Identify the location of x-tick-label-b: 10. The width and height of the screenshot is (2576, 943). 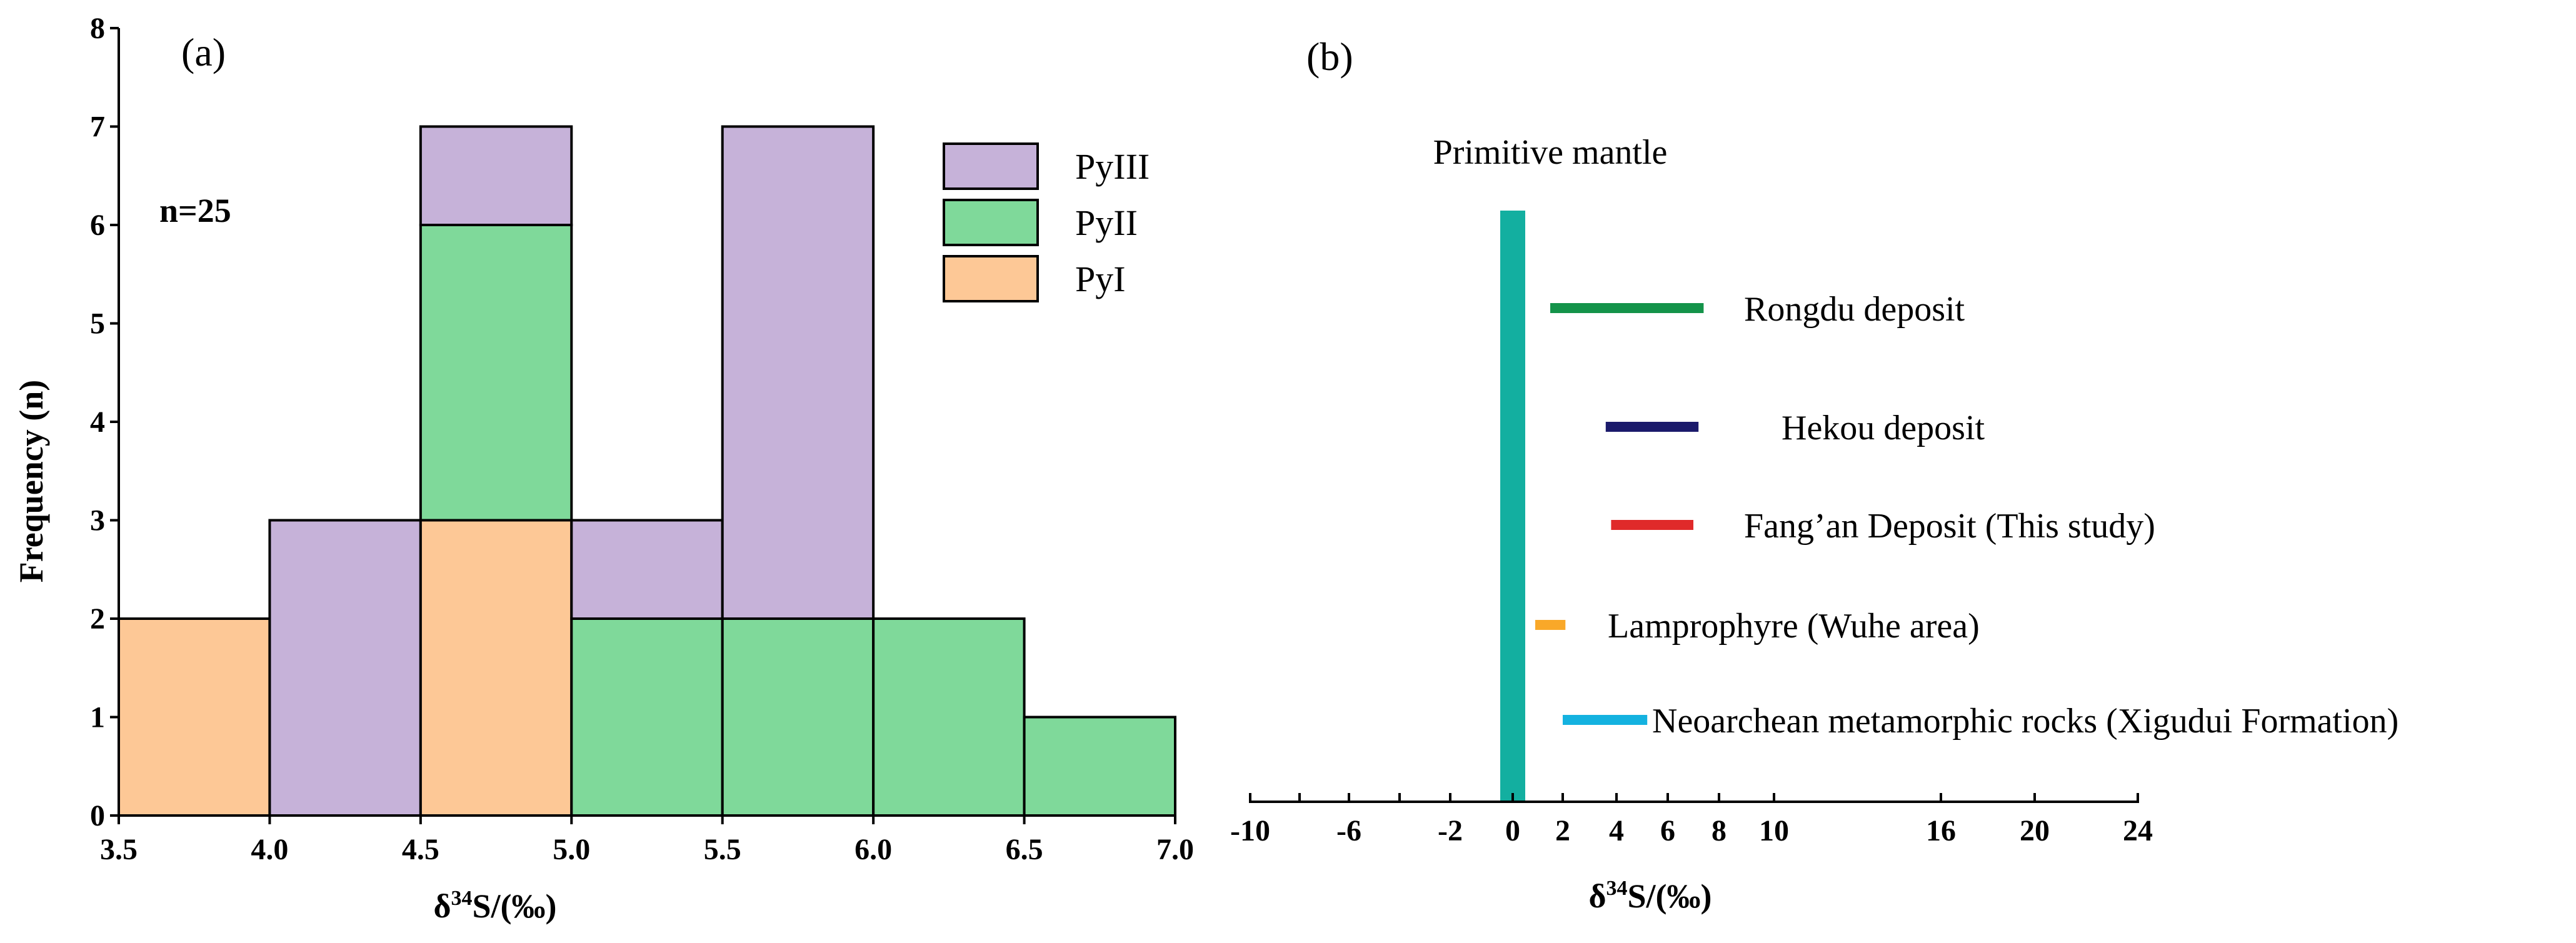
(1774, 830).